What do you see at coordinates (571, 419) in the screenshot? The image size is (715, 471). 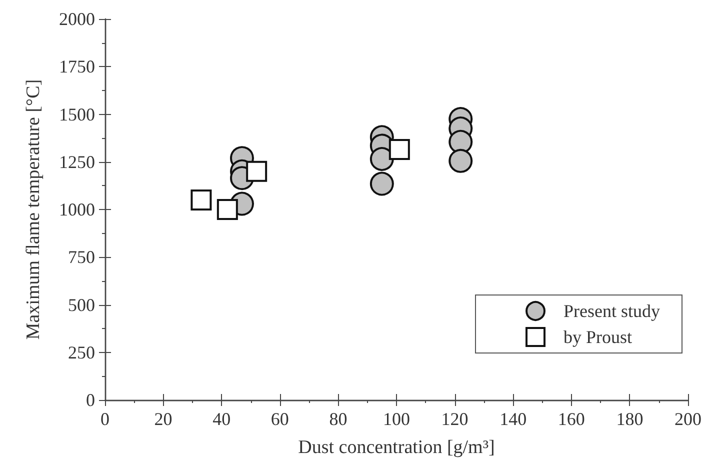 I see `x-tick-label: 160` at bounding box center [571, 419].